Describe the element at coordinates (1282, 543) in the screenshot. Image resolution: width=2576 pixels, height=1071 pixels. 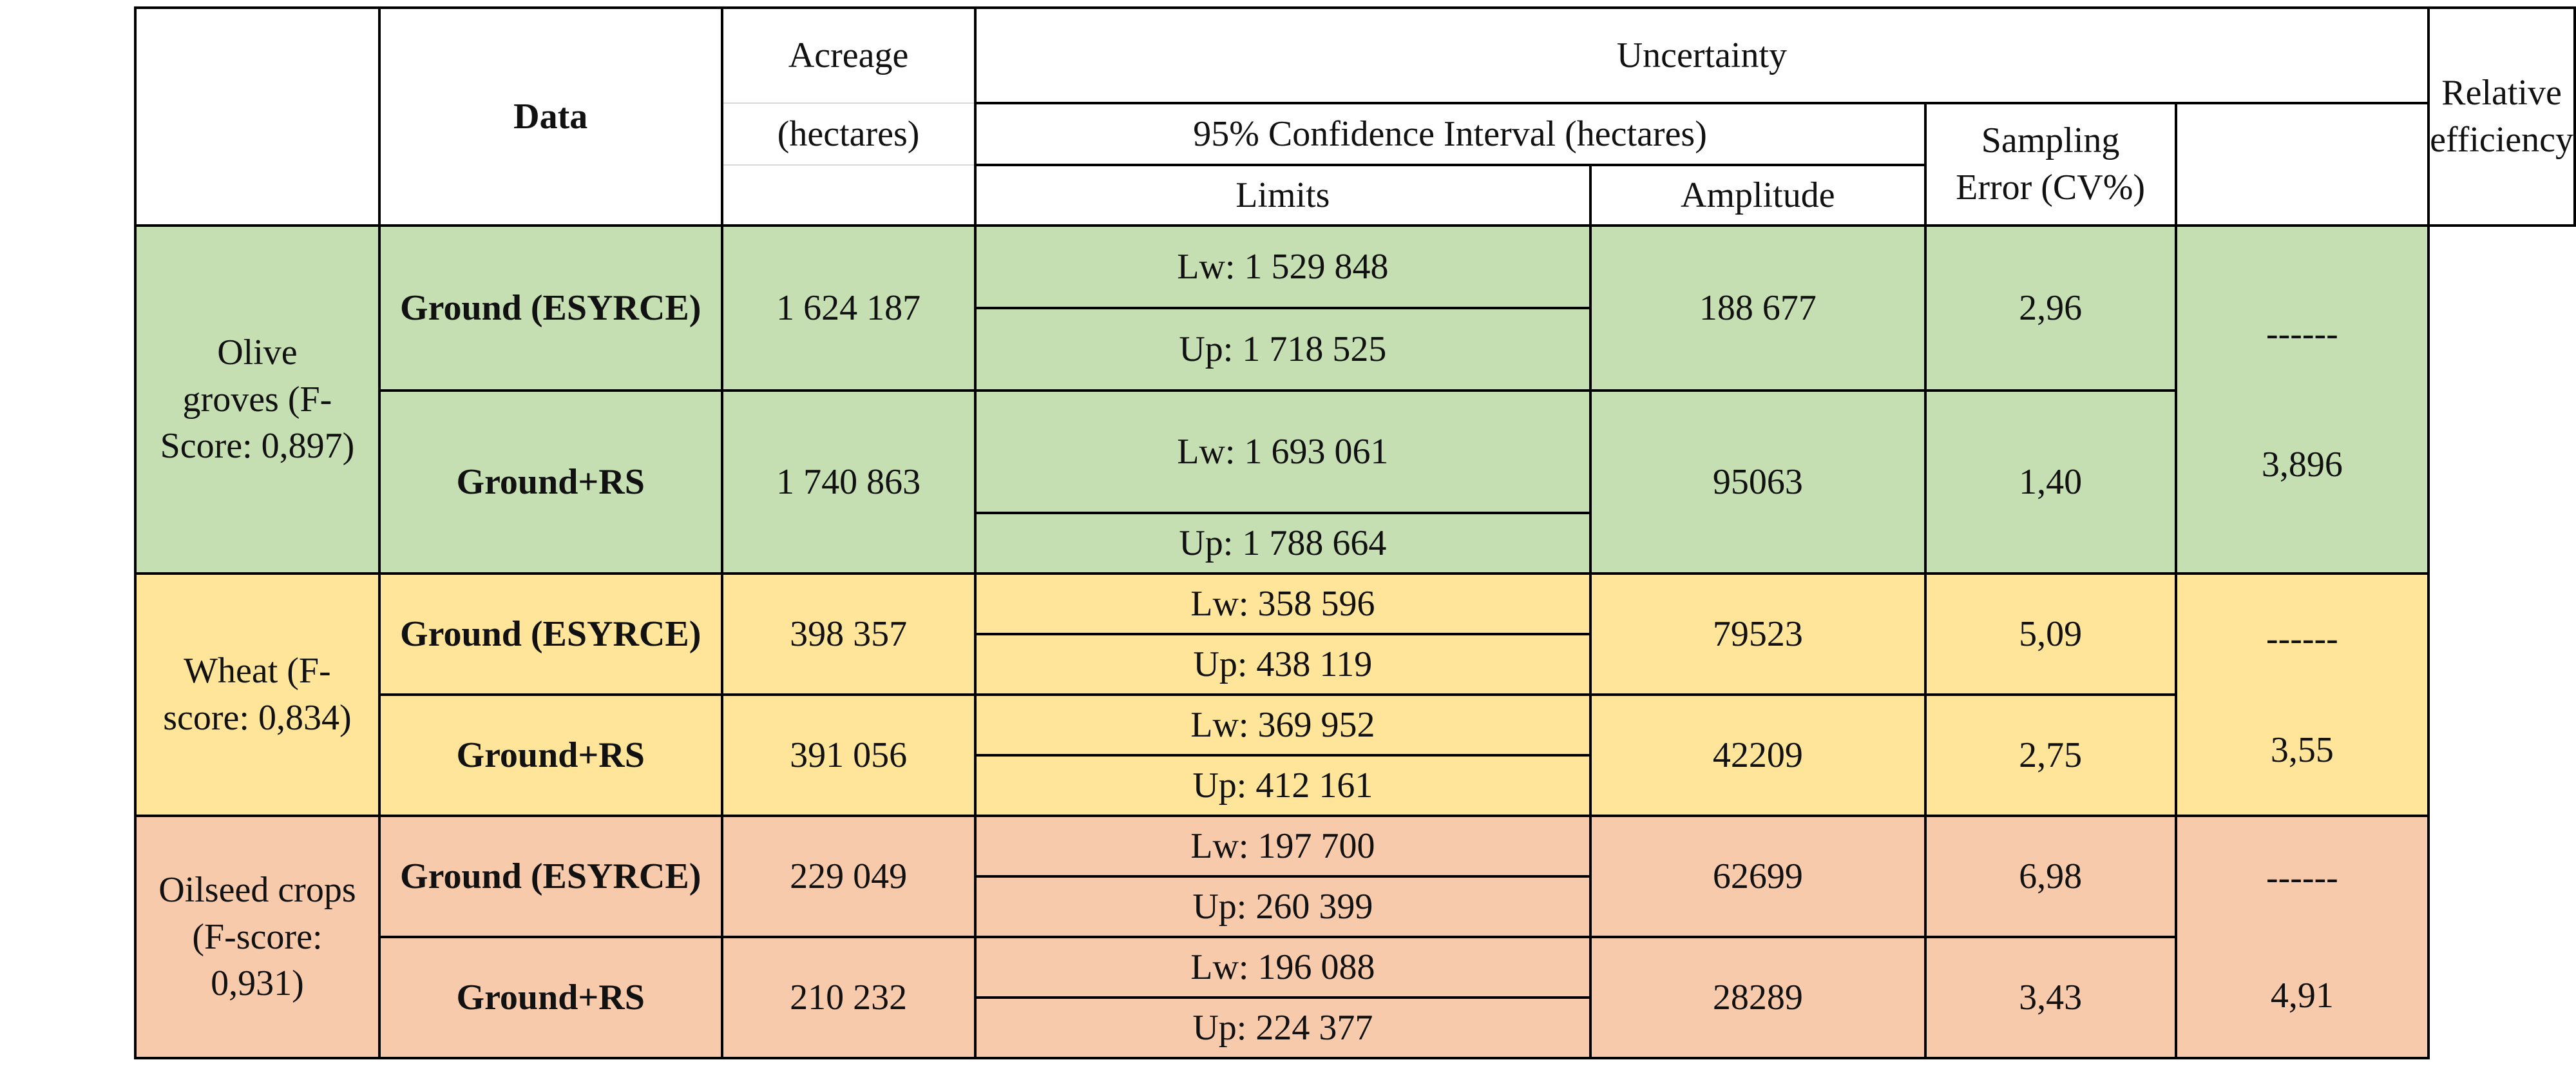
I see `upper-limit-cell: Up: 1 788 664` at that location.